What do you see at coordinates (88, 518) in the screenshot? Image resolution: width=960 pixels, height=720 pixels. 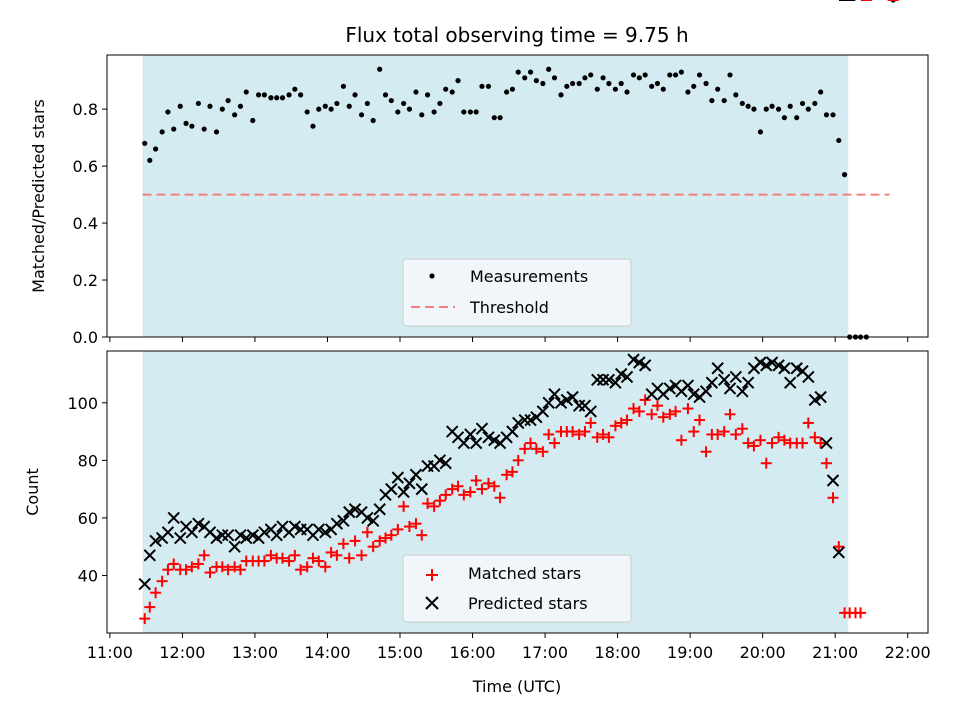 I see `y-tick-label: 60` at bounding box center [88, 518].